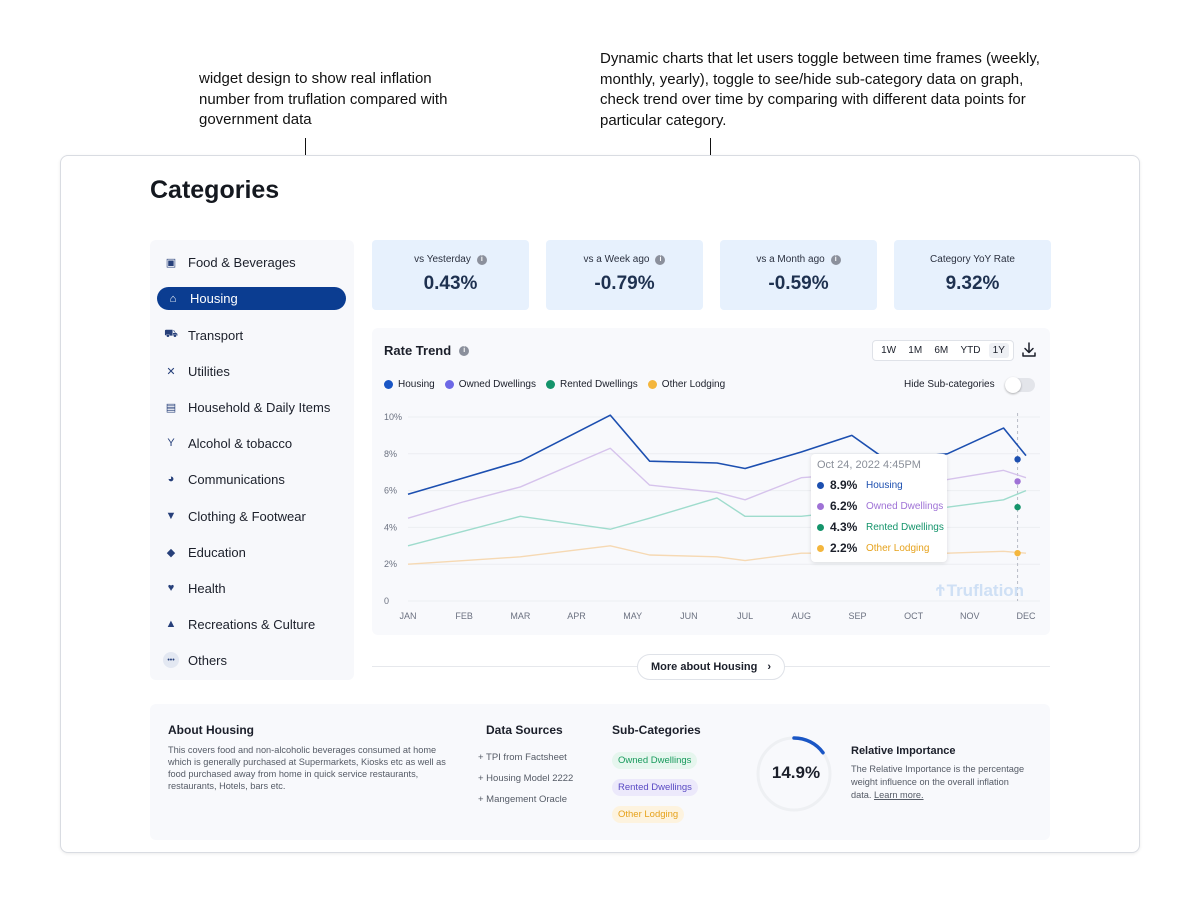  What do you see at coordinates (790, 259) in the screenshot?
I see `stat-label-text: vs a Month ago` at bounding box center [790, 259].